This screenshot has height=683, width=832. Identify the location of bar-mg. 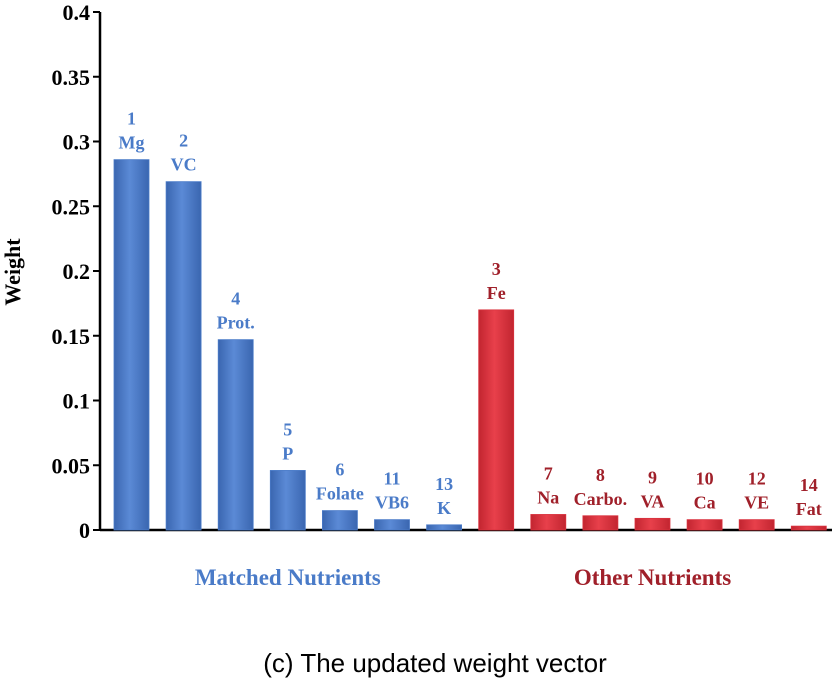
(131, 345).